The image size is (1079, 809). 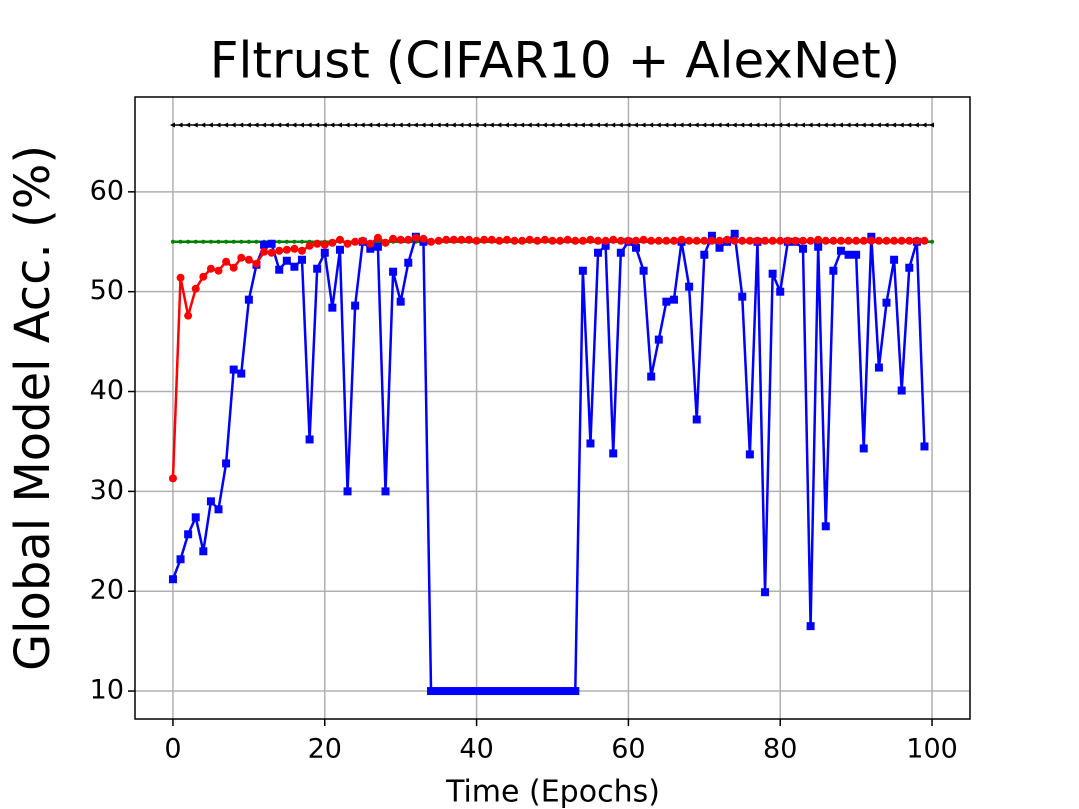 What do you see at coordinates (325, 749) in the screenshot?
I see `x-tick-label: 20` at bounding box center [325, 749].